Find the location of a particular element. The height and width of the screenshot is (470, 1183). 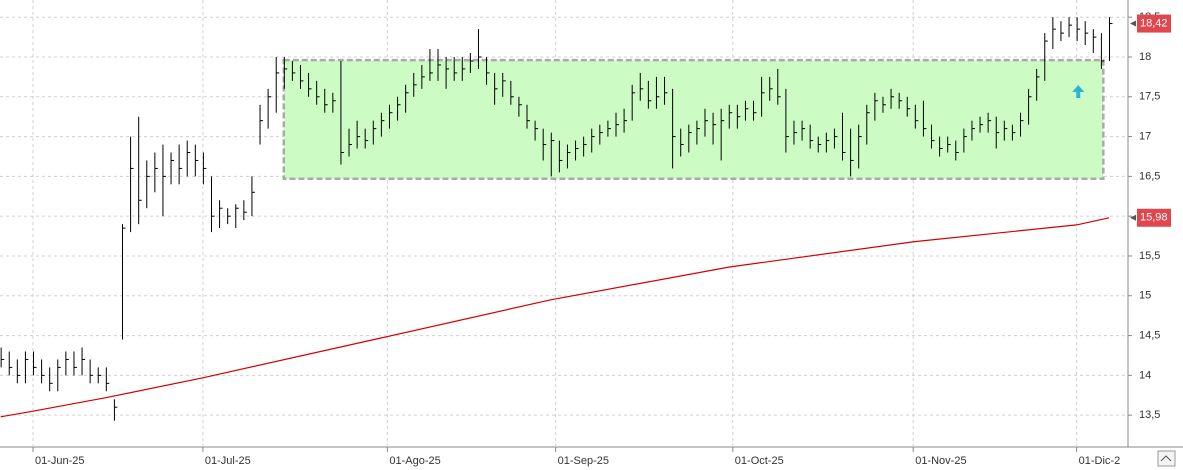

price-tag is located at coordinates (1154, 23).